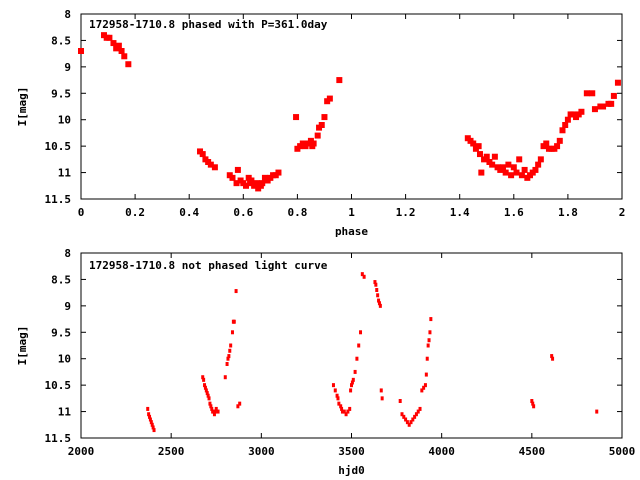 Image resolution: width=640 pixels, height=480 pixels. What do you see at coordinates (351, 212) in the screenshot?
I see `phased-x-tick-label: 1` at bounding box center [351, 212].